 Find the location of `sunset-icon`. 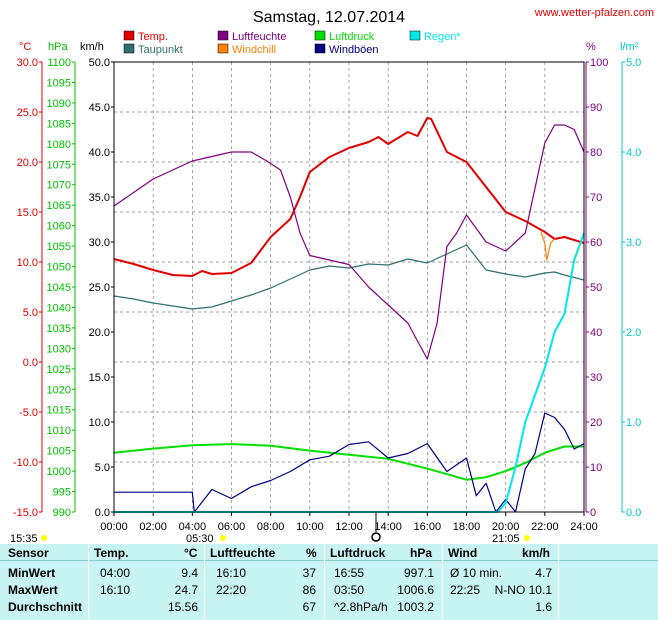

sunset-icon is located at coordinates (527, 538).